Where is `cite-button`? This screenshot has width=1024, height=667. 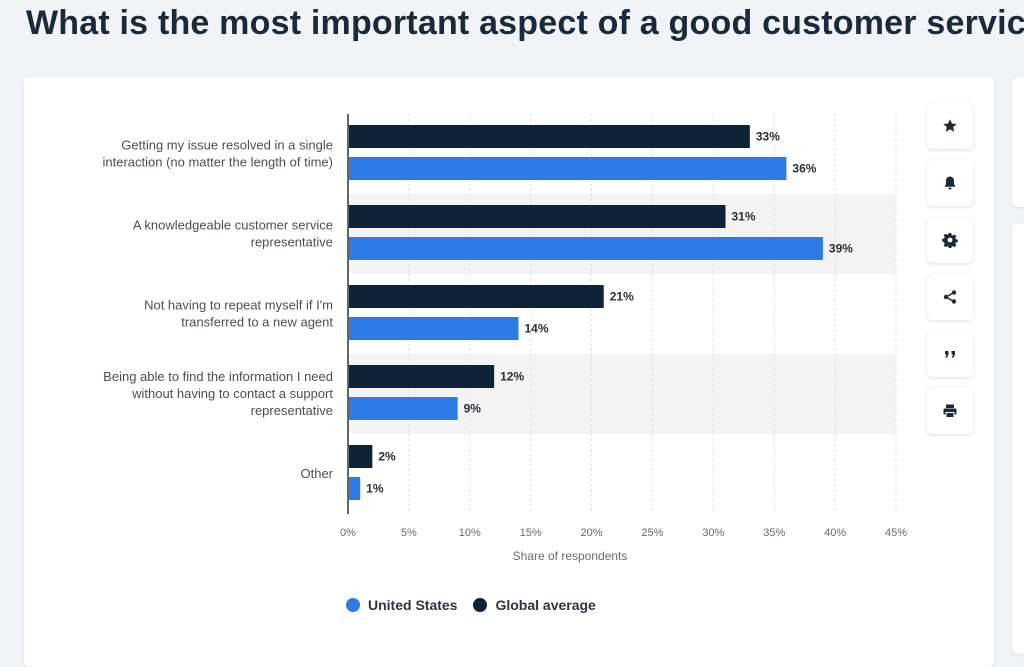 cite-button is located at coordinates (950, 354).